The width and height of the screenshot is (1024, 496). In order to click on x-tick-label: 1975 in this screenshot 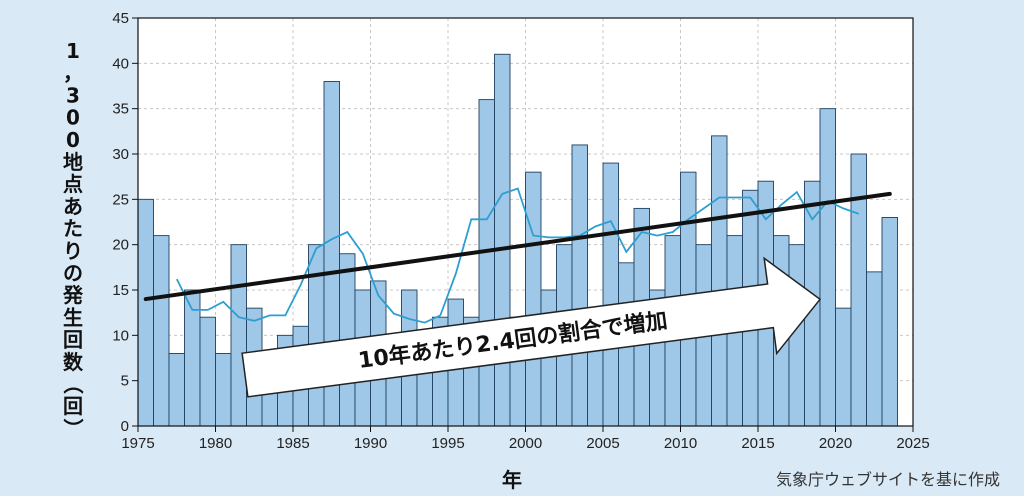, I will do `click(137, 443)`.